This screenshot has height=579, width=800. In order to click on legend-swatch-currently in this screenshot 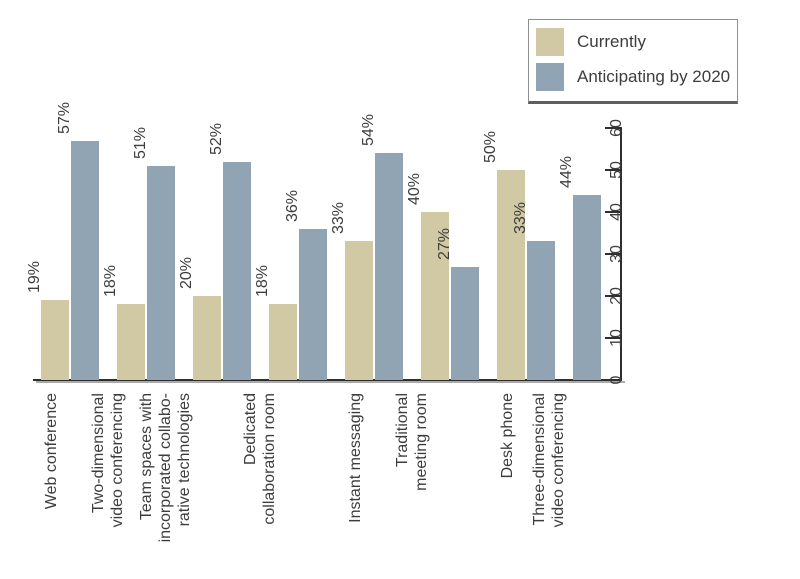, I will do `click(550, 42)`.